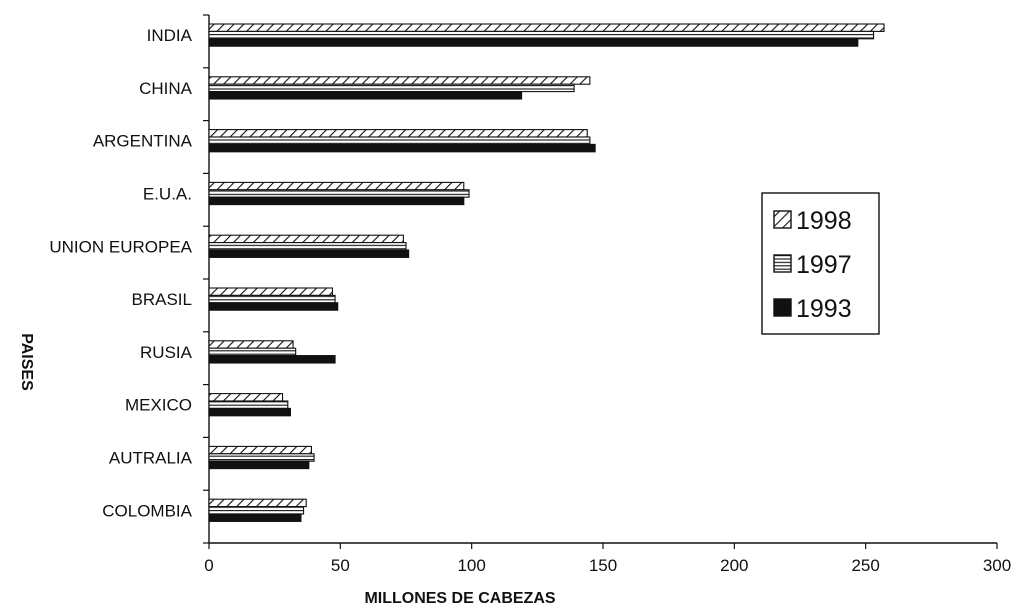 Image resolution: width=1016 pixels, height=607 pixels. I want to click on category-label: COLOMBIA, so click(147, 510).